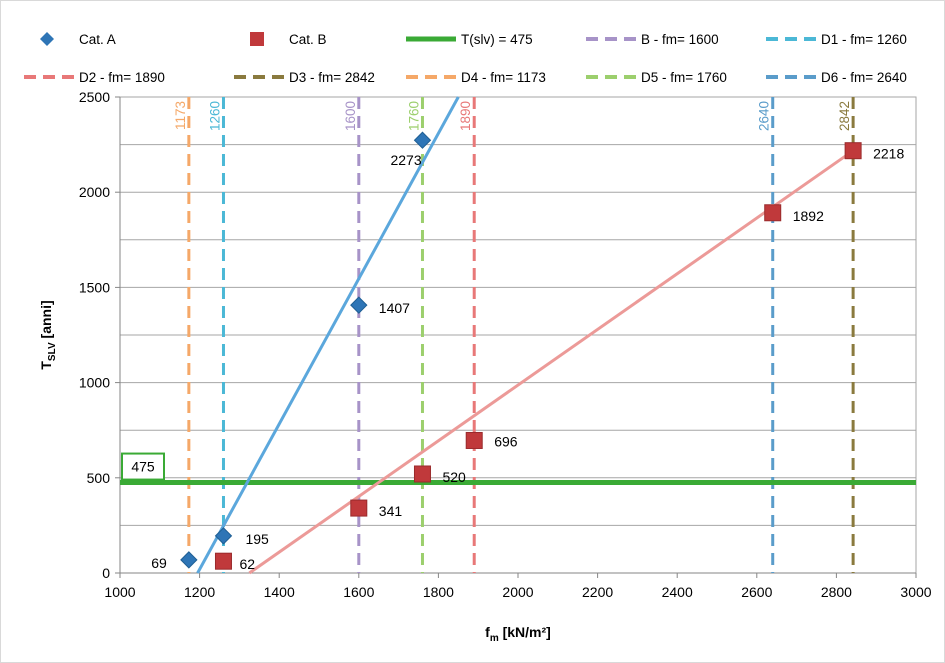  I want to click on threshold-label-box, so click(143, 466).